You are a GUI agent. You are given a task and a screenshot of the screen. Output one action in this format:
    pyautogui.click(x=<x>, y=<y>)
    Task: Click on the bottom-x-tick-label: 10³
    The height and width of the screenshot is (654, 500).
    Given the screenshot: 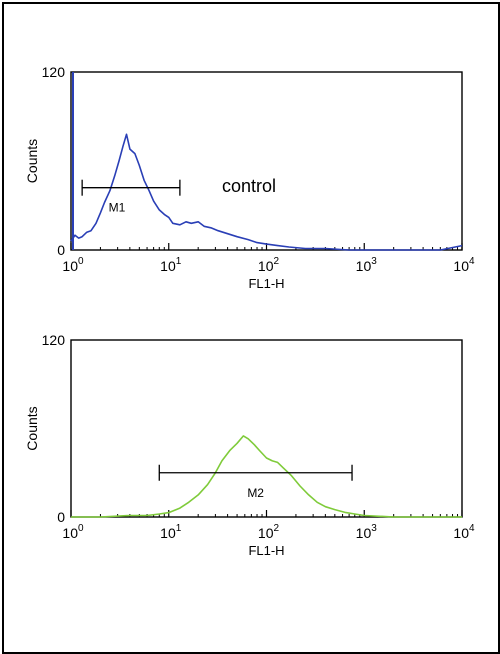 What is the action you would take?
    pyautogui.click(x=367, y=532)
    